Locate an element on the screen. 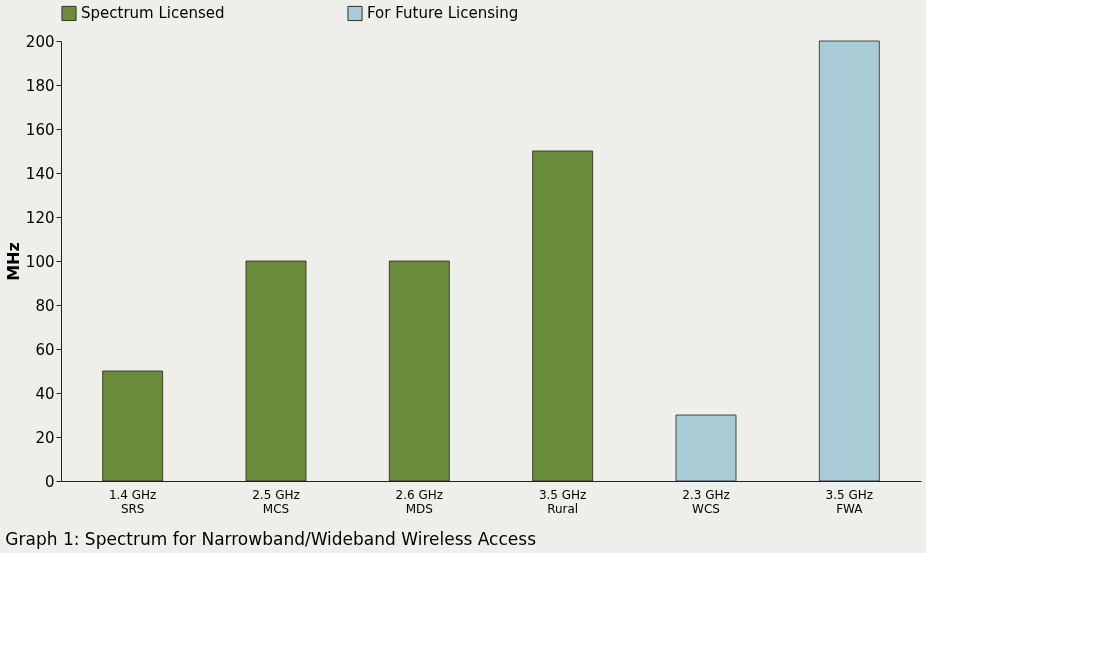 This screenshot has height=664, width=1098. y-tick-label: 200 is located at coordinates (40, 41).